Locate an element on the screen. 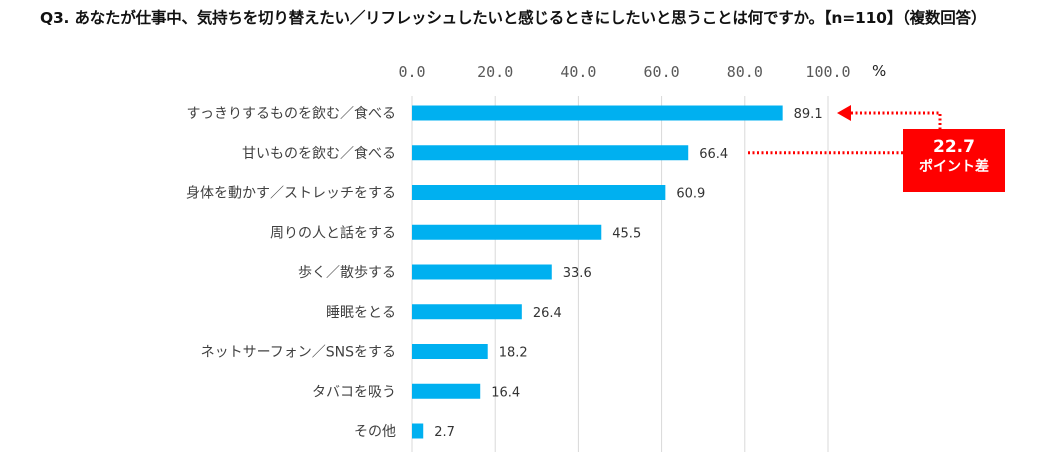  value-label: 45.5 is located at coordinates (626, 233).